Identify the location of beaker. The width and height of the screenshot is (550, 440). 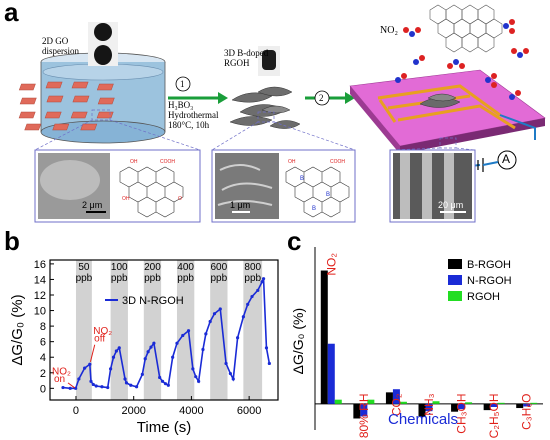
(92, 98).